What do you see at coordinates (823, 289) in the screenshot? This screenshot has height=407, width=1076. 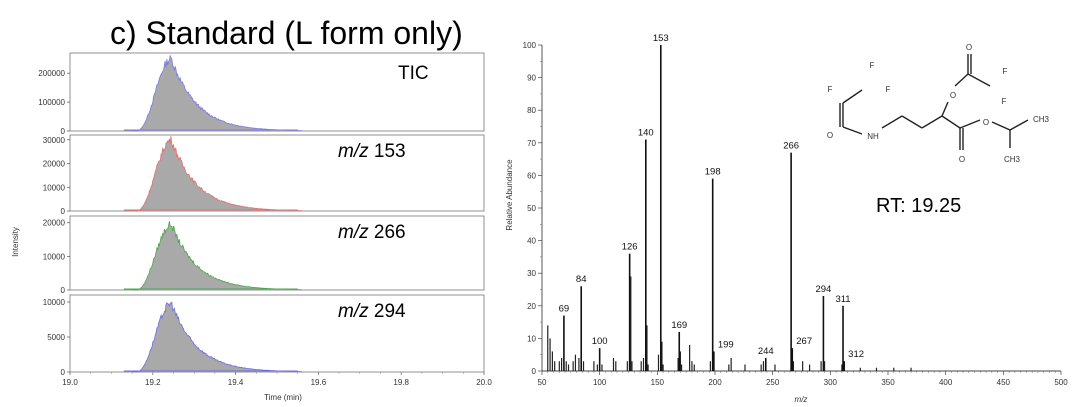 I see `peak-label-294: 294` at bounding box center [823, 289].